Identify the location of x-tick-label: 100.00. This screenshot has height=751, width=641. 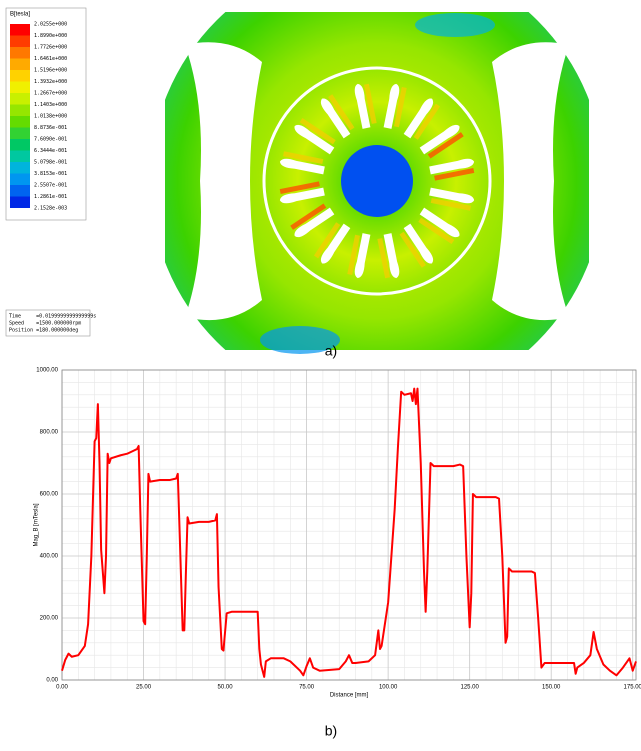
(388, 688).